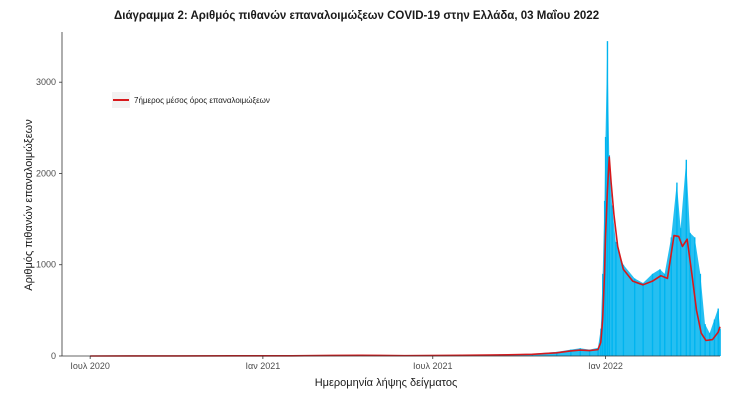 This screenshot has height=407, width=734. I want to click on legend: 7ήμερος μέσος όρος επαναλοιμώξεων, so click(191, 100).